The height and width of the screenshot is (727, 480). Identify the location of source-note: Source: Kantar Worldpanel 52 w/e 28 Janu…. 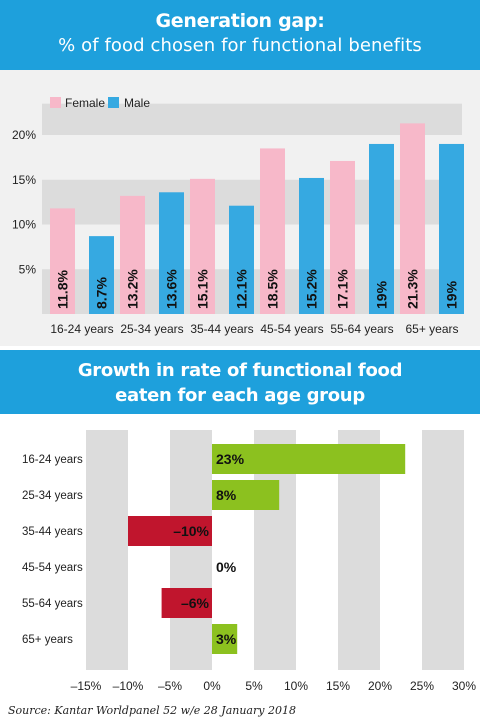
(152, 710).